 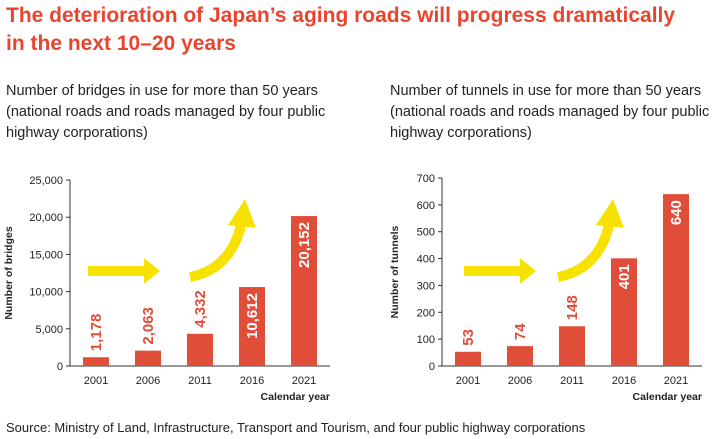 I want to click on bridges-y-tick-label: 10,000, so click(x=46, y=293).